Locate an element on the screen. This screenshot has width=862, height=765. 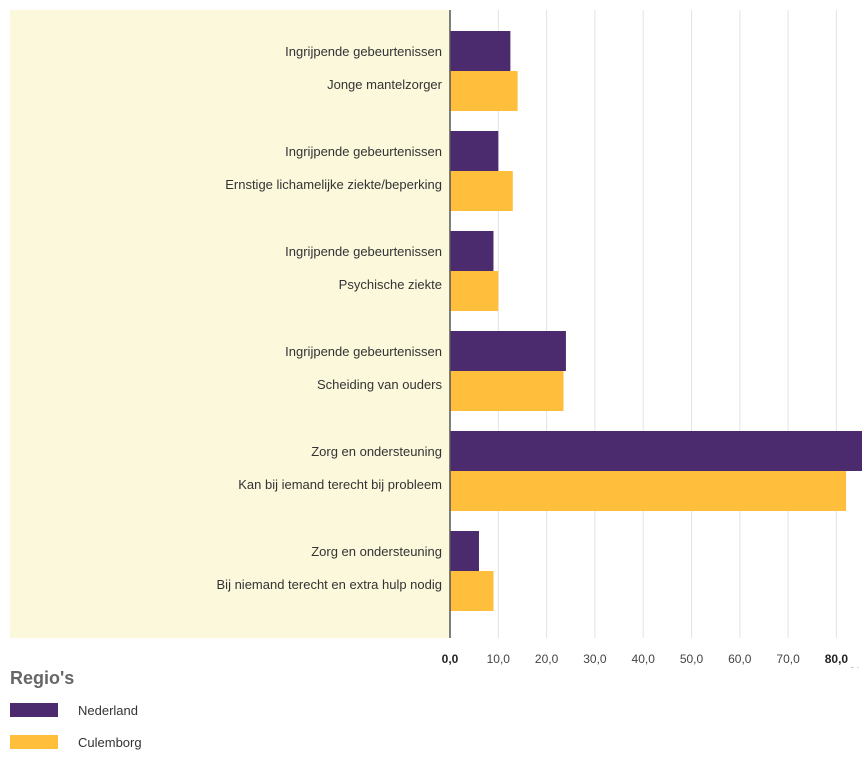
x-tick-label: 80,0 is located at coordinates (837, 659).